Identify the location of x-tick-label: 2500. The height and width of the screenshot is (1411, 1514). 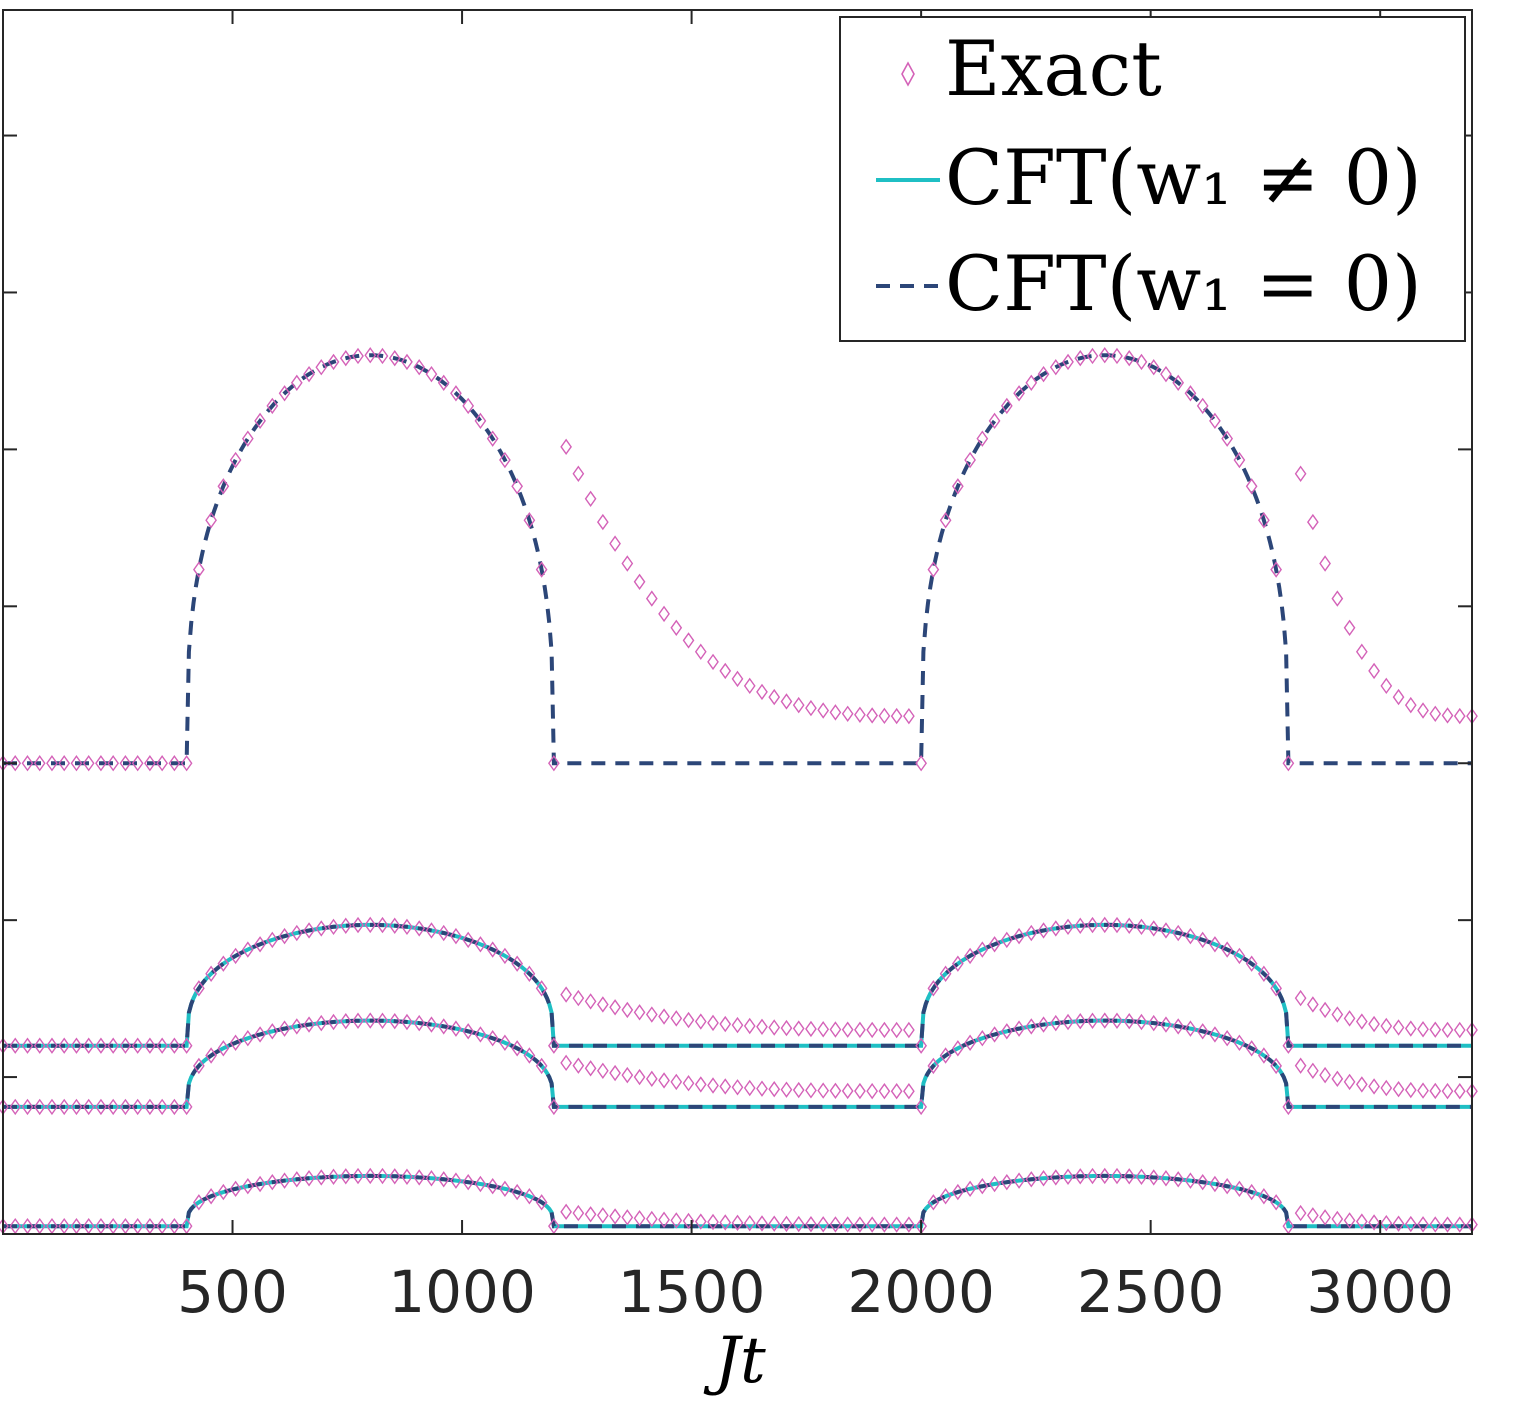
(1151, 1292).